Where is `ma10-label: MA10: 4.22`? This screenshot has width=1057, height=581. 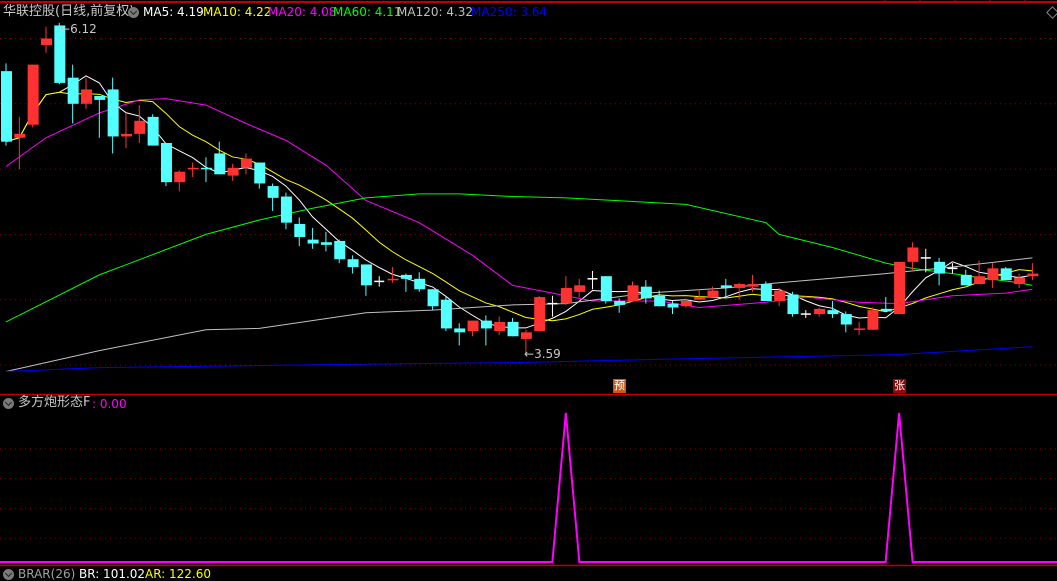 ma10-label: MA10: 4.22 is located at coordinates (237, 12).